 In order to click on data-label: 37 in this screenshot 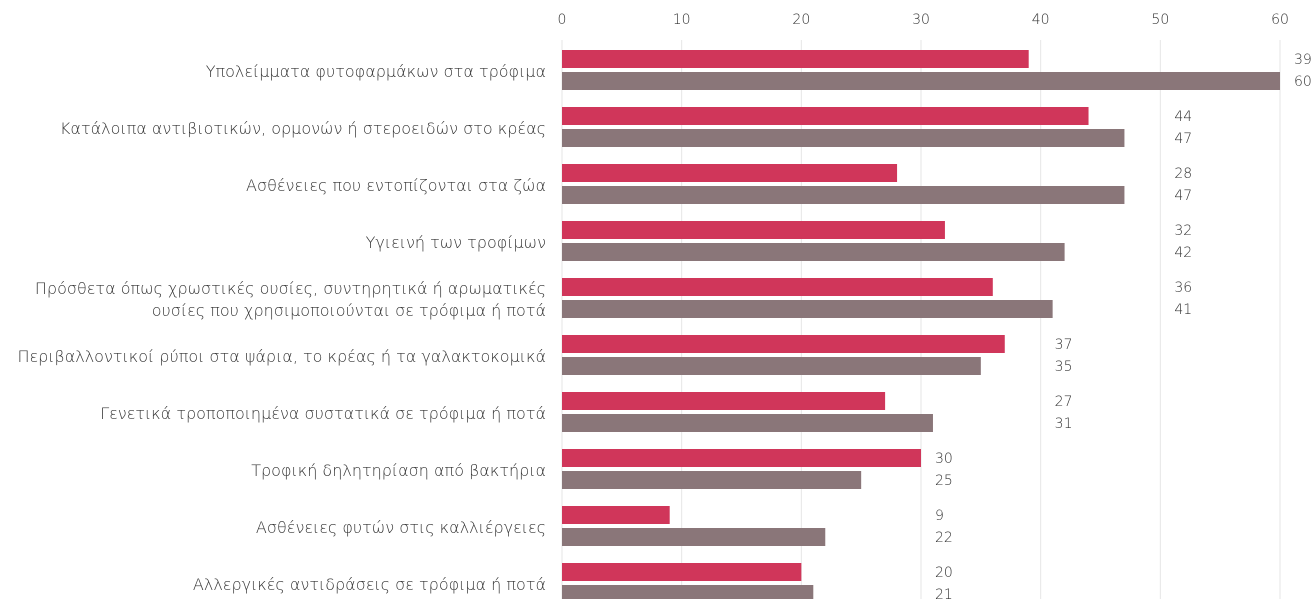, I will do `click(1064, 345)`.